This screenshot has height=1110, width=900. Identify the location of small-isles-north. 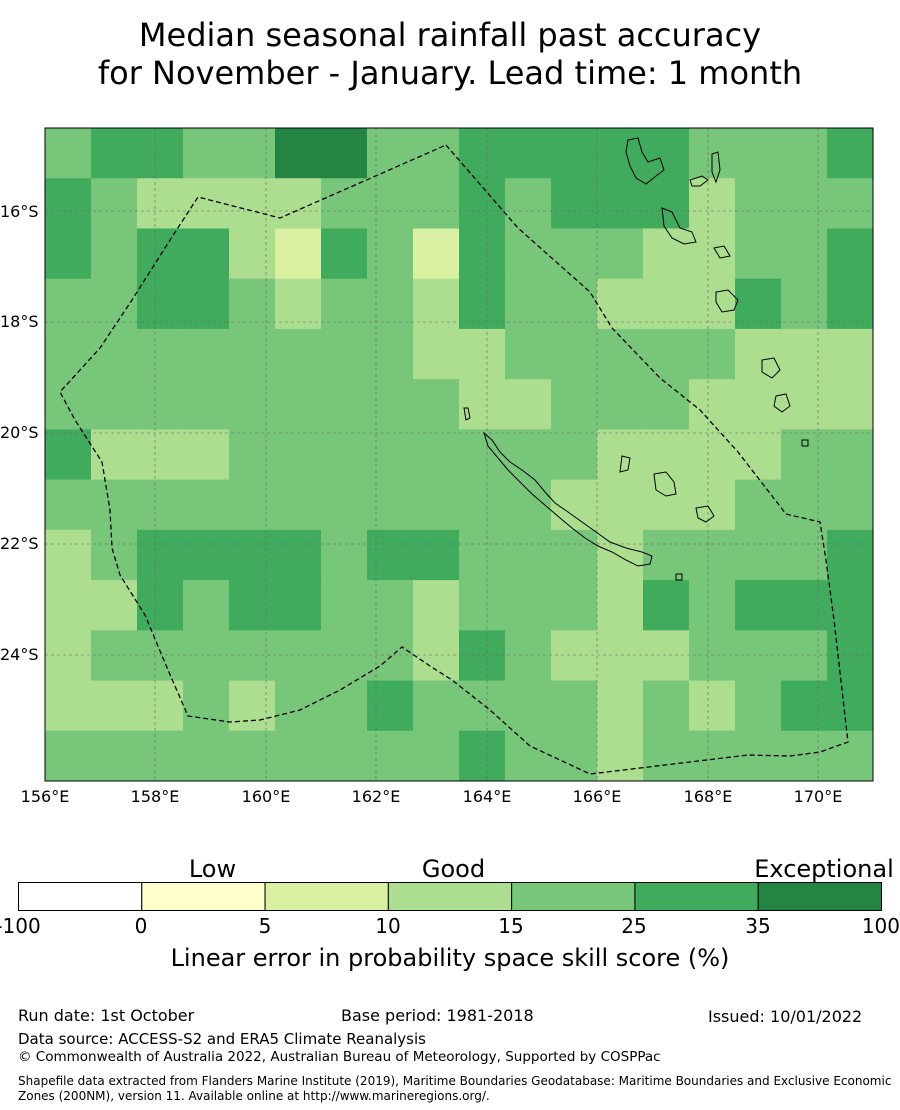
(467, 414).